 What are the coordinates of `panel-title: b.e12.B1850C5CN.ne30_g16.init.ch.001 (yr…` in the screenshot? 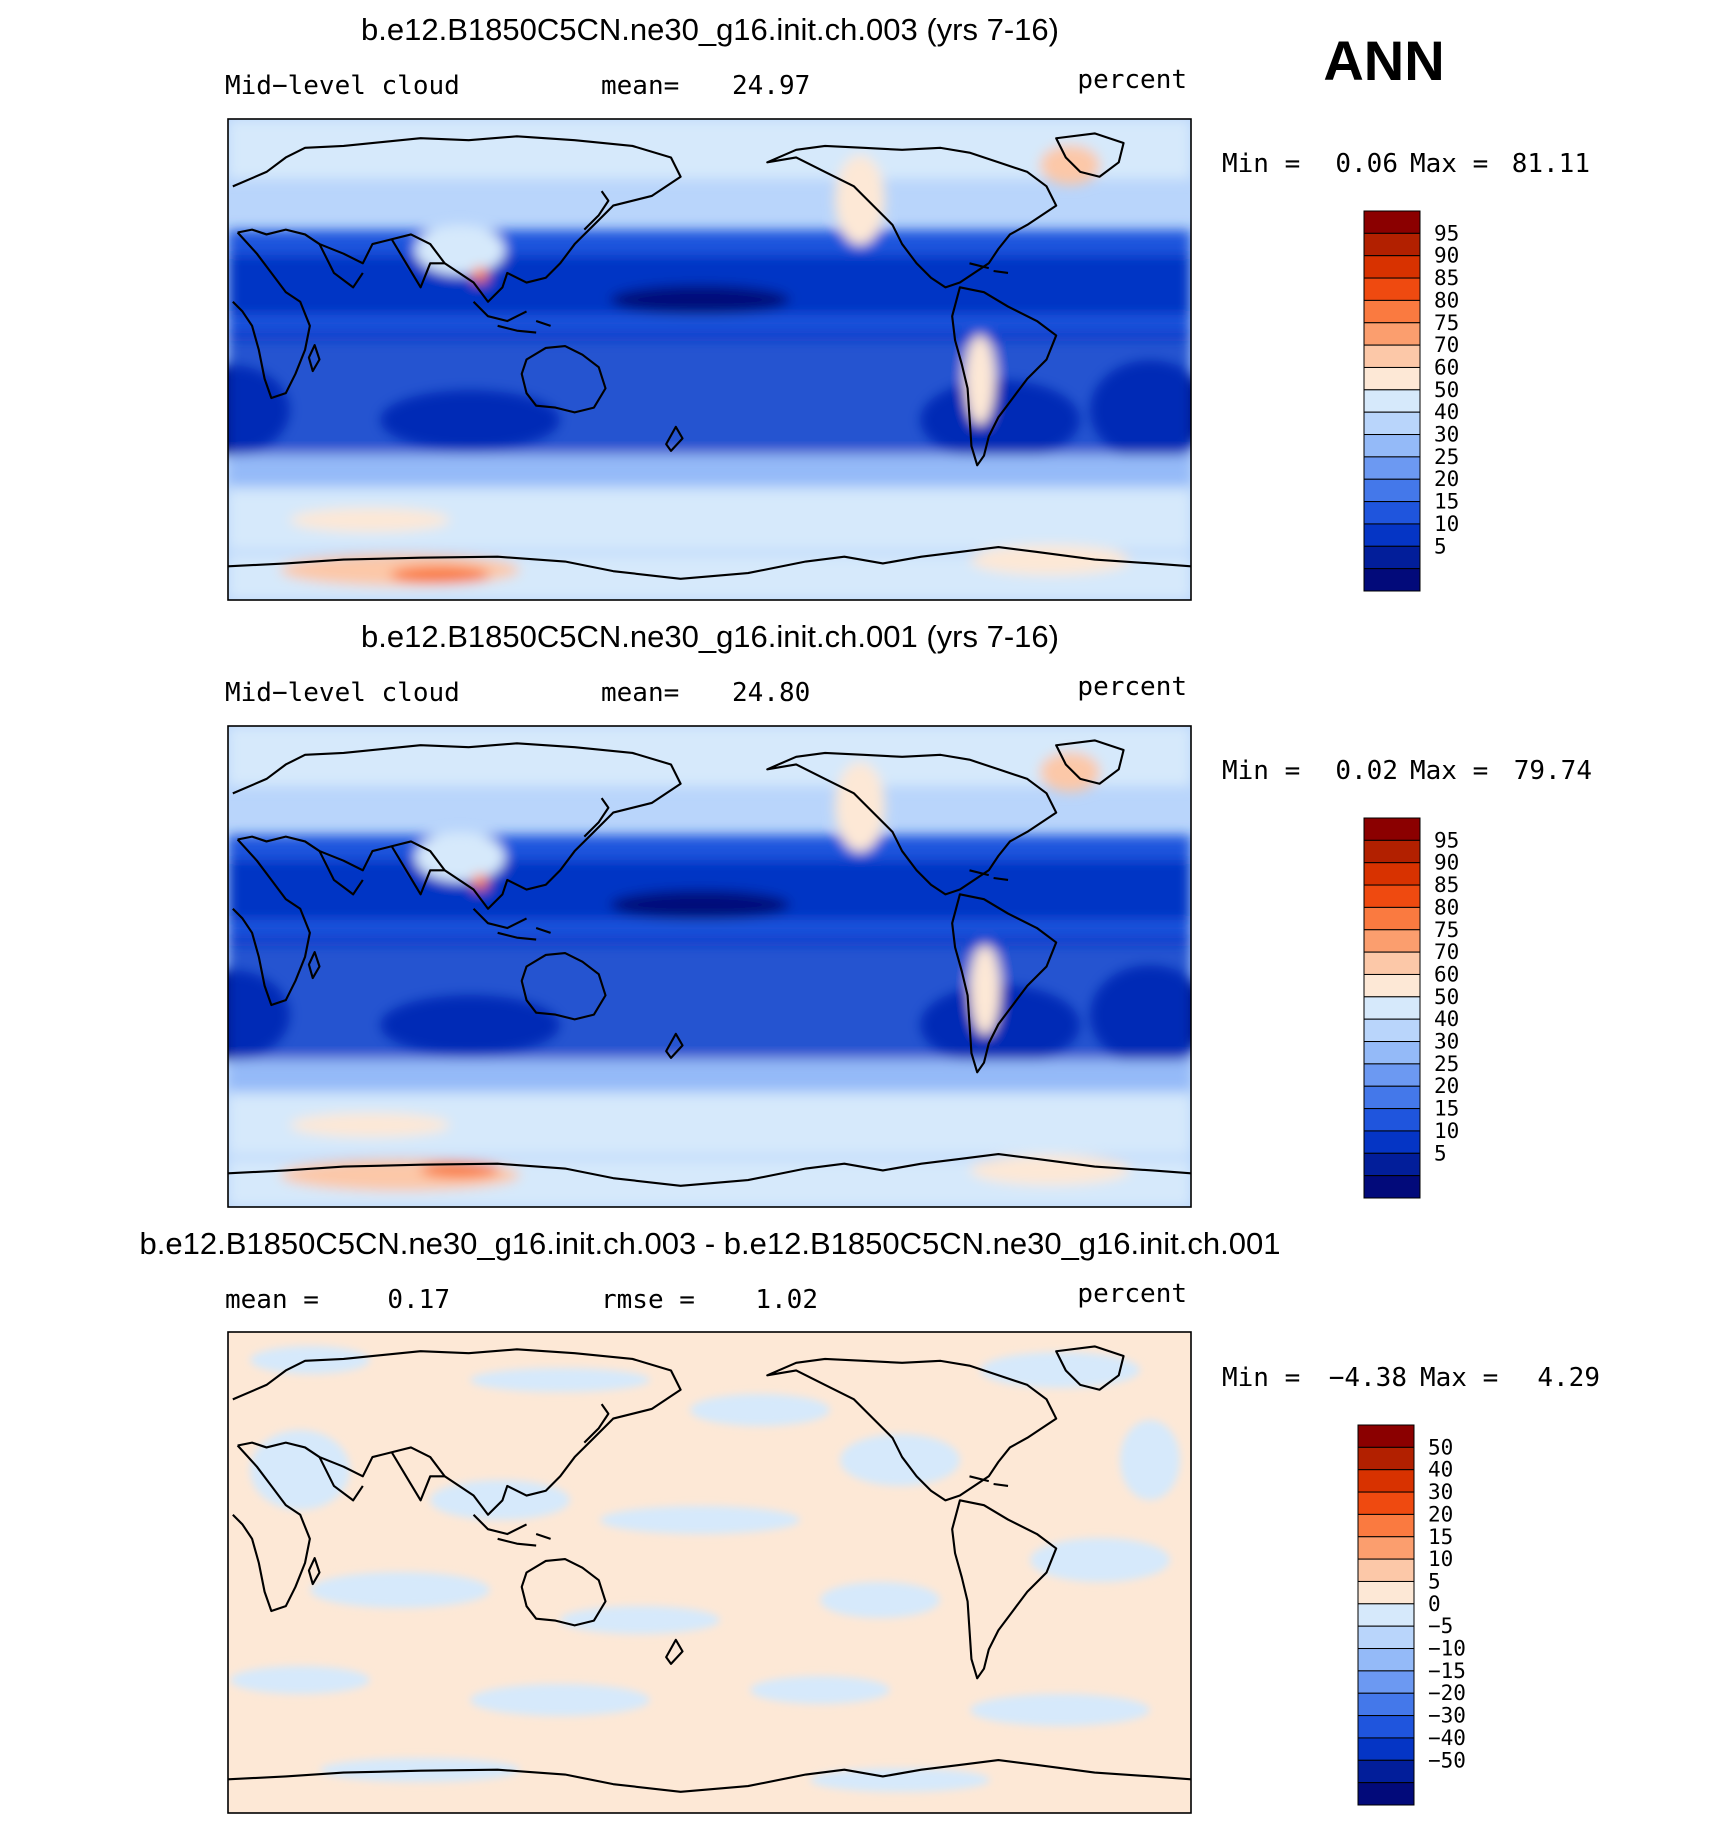 It's located at (710, 636).